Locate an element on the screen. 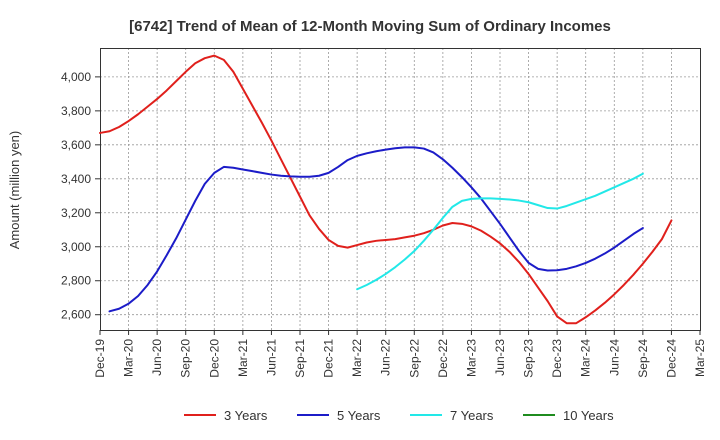  x-tick-label: Sep-24 is located at coordinates (643, 358).